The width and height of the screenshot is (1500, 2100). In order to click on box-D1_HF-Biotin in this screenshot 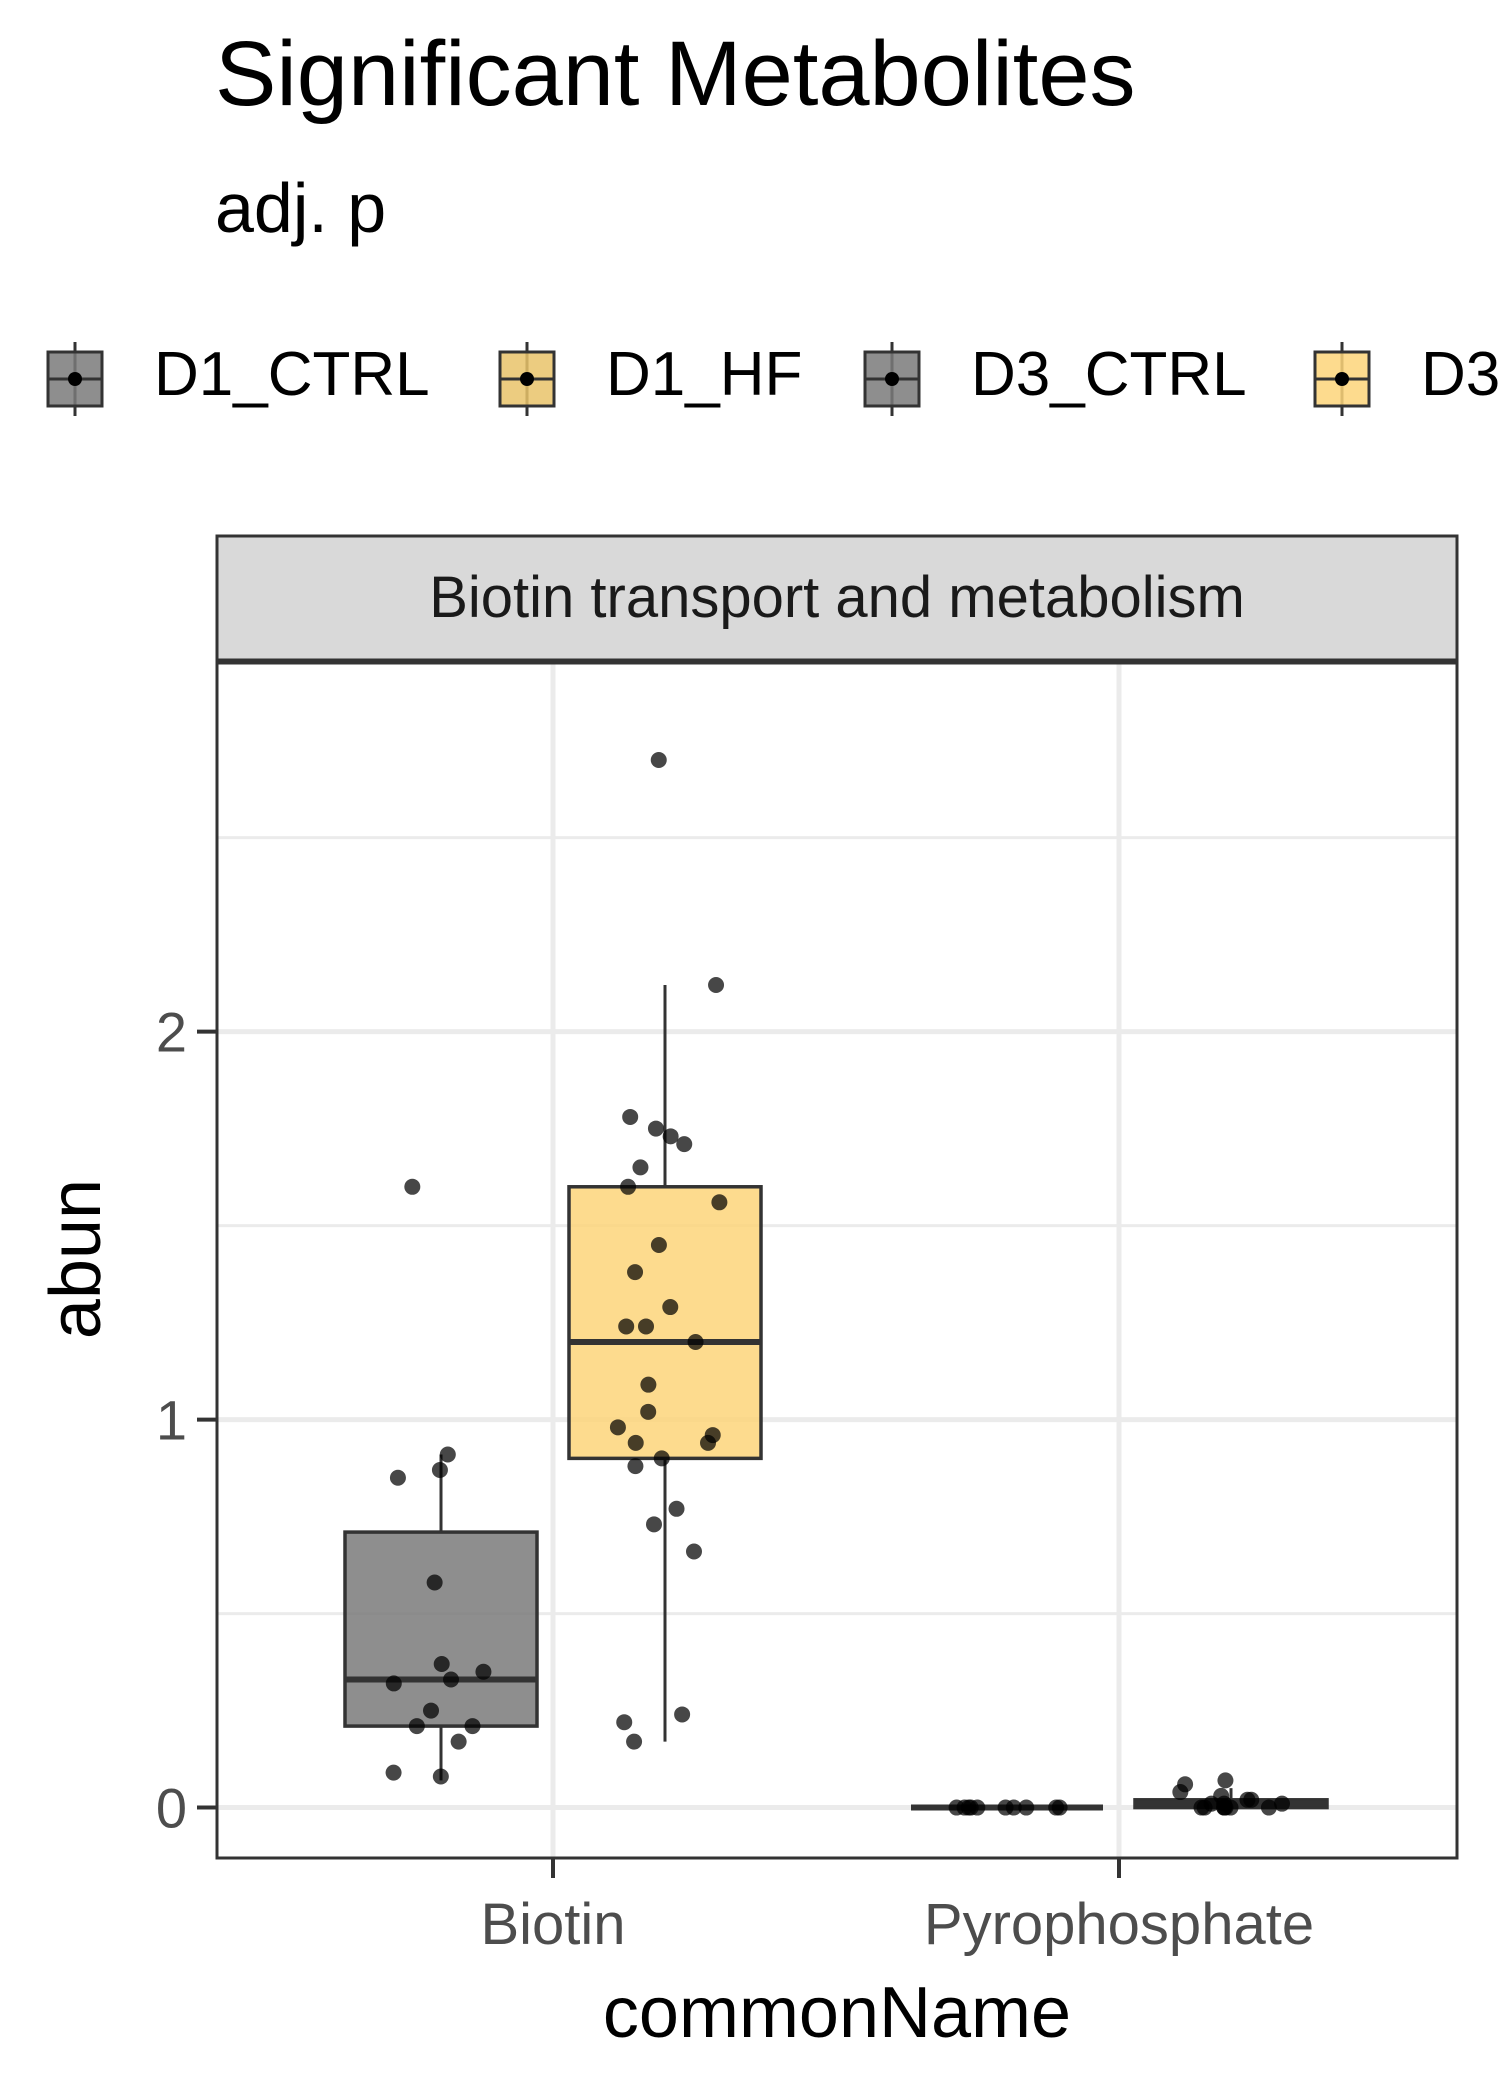, I will do `click(665, 1363)`.